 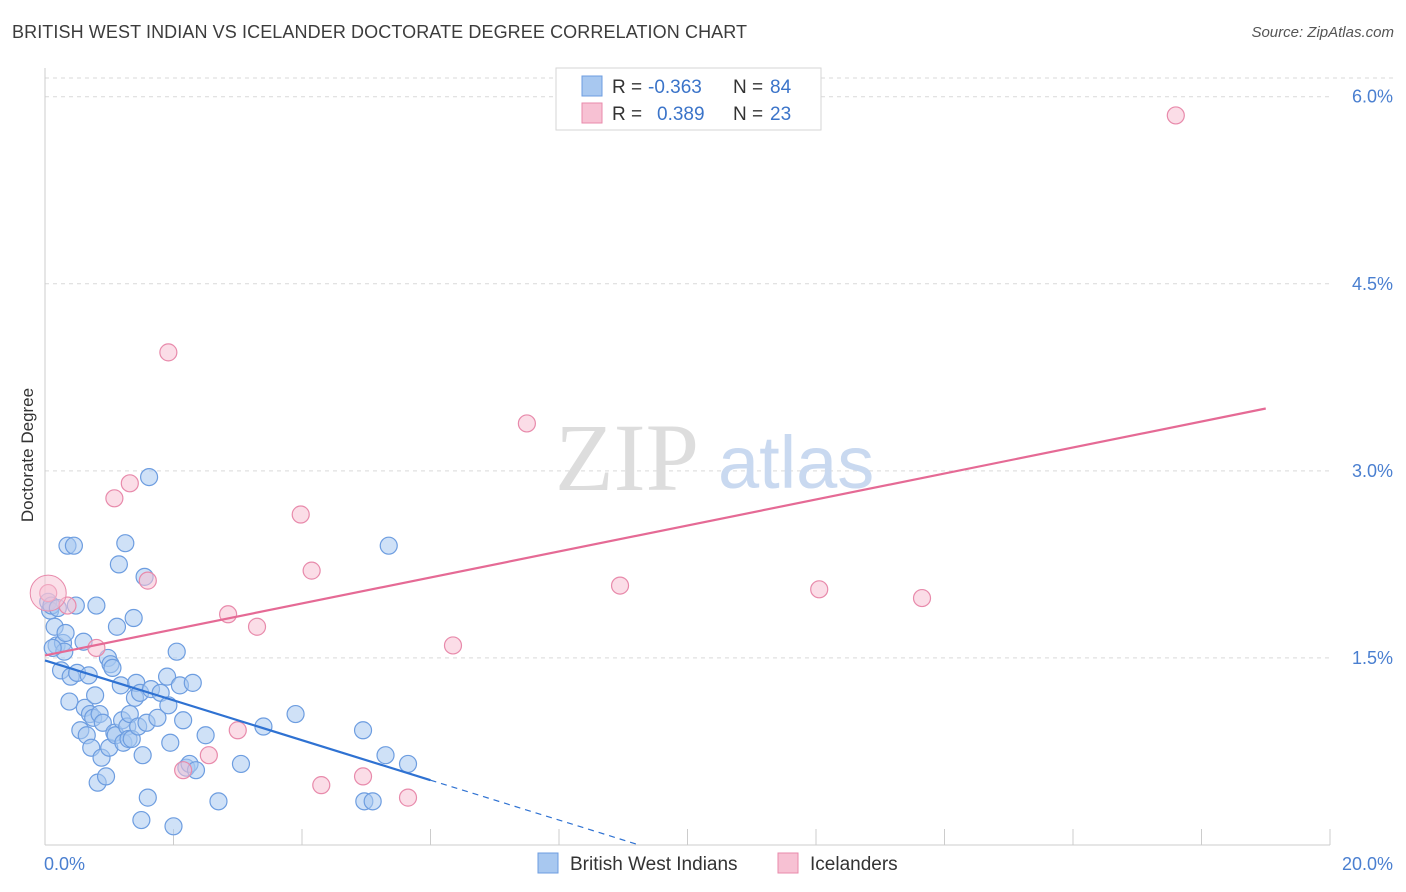 What do you see at coordinates (1372, 97) in the screenshot?
I see `y-tick-label: 6.0%` at bounding box center [1372, 97].